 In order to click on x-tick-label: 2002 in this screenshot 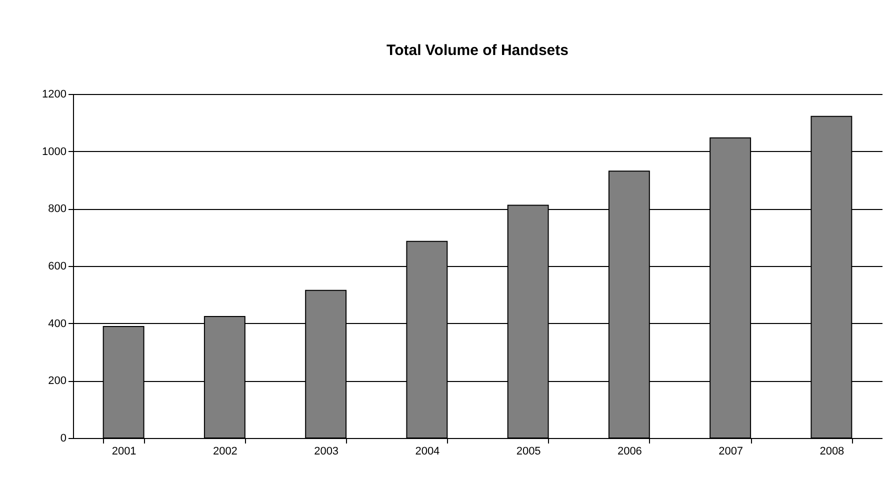, I will do `click(225, 452)`.